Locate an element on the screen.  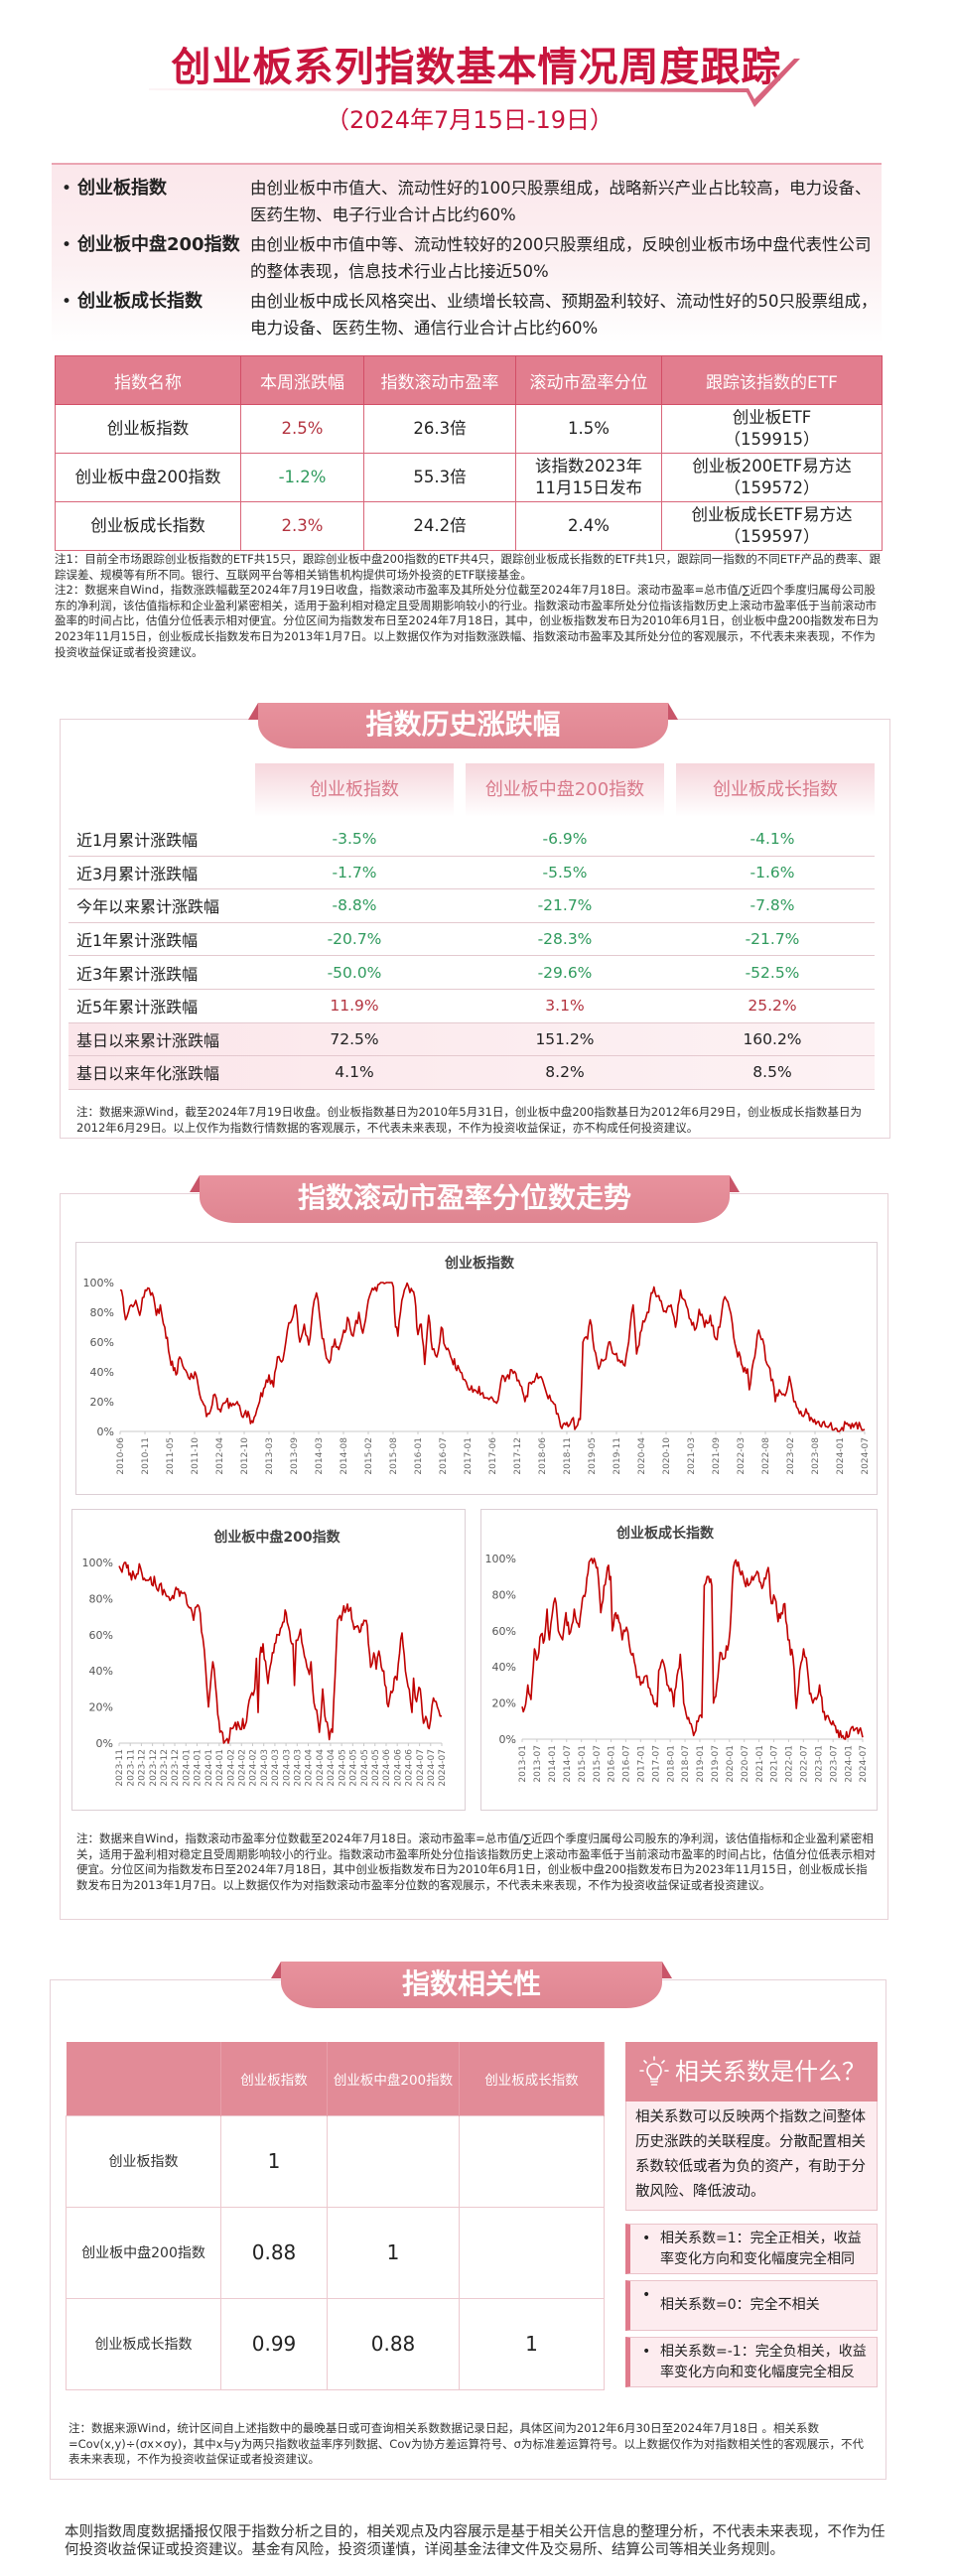
index-name-cell: 创业板中盘200指数 is located at coordinates (148, 477).